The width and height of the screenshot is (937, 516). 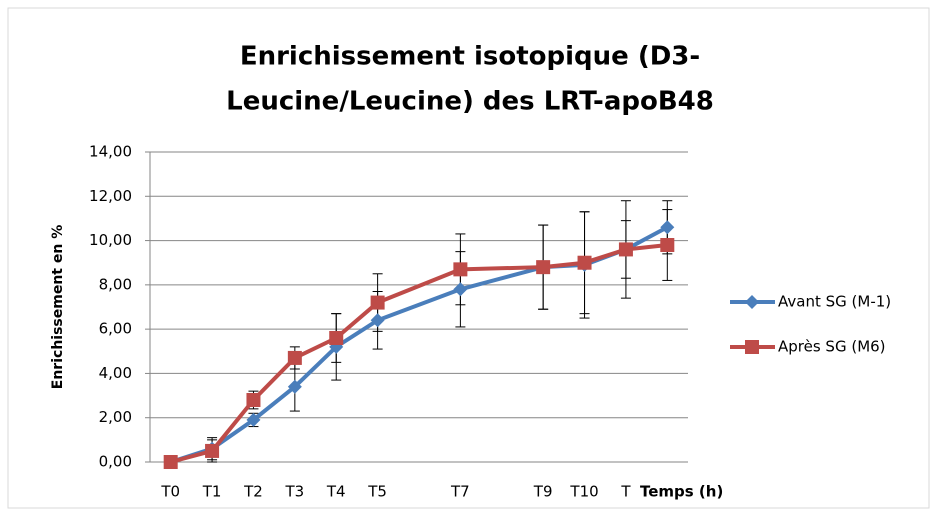 I want to click on y-axis-label: Enrichissement en %, so click(x=58, y=307).